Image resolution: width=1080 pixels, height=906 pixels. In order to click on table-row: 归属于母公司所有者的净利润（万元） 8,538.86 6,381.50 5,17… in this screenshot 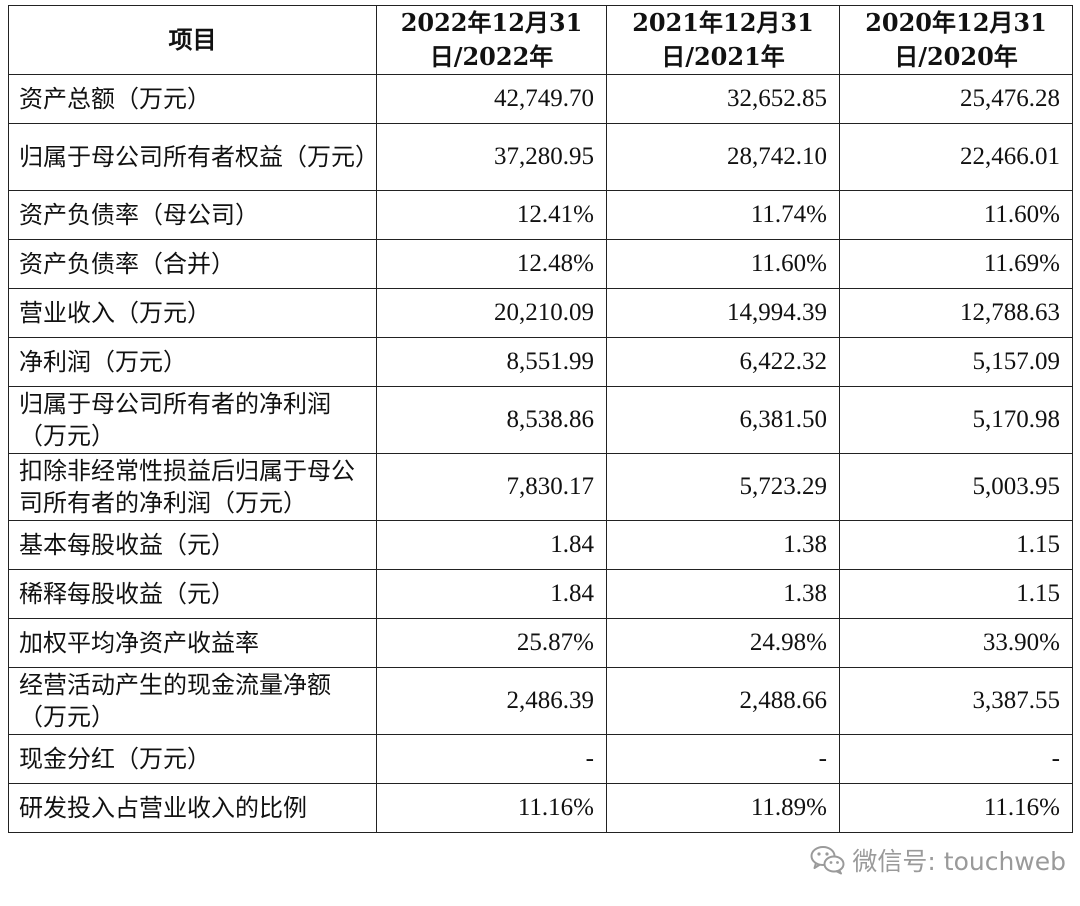, I will do `click(540, 420)`.